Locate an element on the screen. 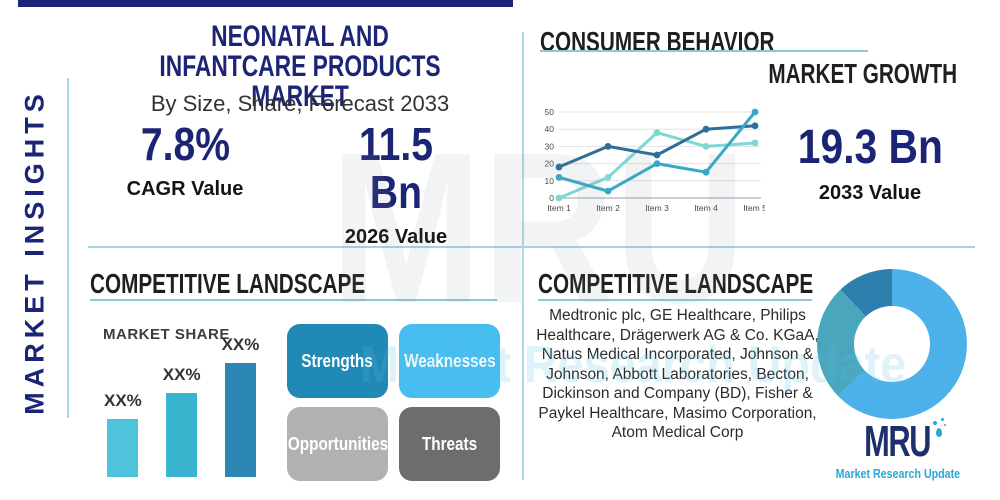  svg-text: Item 3 is located at coordinates (657, 208).